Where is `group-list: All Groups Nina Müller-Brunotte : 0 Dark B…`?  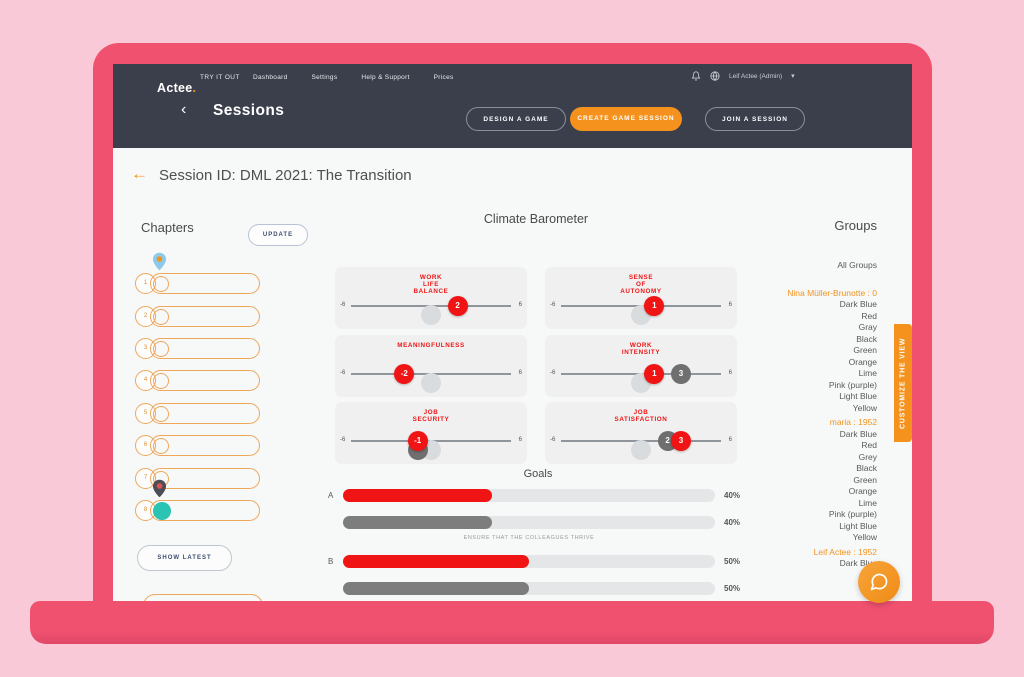 group-list: All Groups Nina Müller-Brunotte : 0 Dark B… is located at coordinates (797, 426).